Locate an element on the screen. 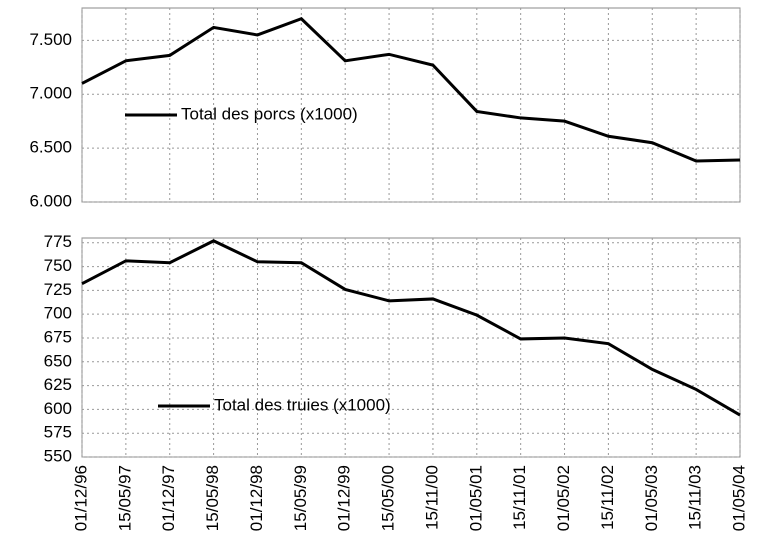  y-tick-label: 6.500 is located at coordinates (50, 147).